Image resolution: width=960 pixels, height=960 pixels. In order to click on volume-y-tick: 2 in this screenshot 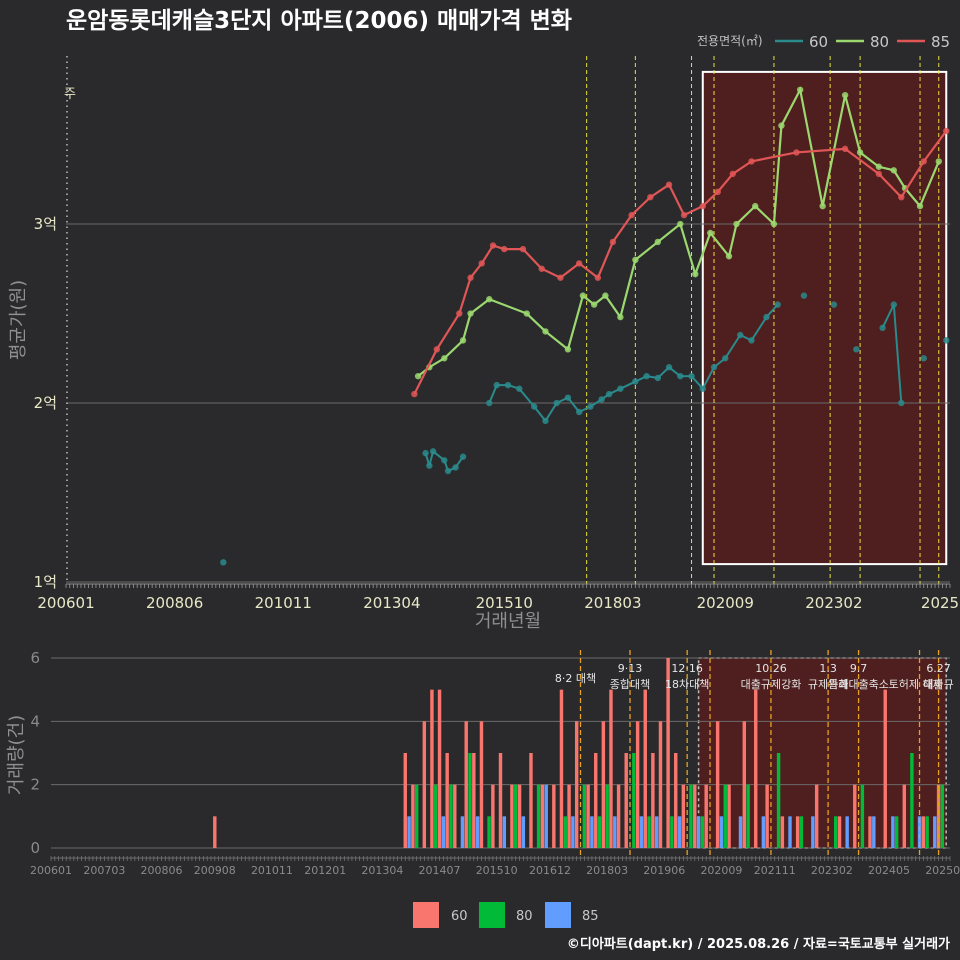, I will do `click(35, 785)`.